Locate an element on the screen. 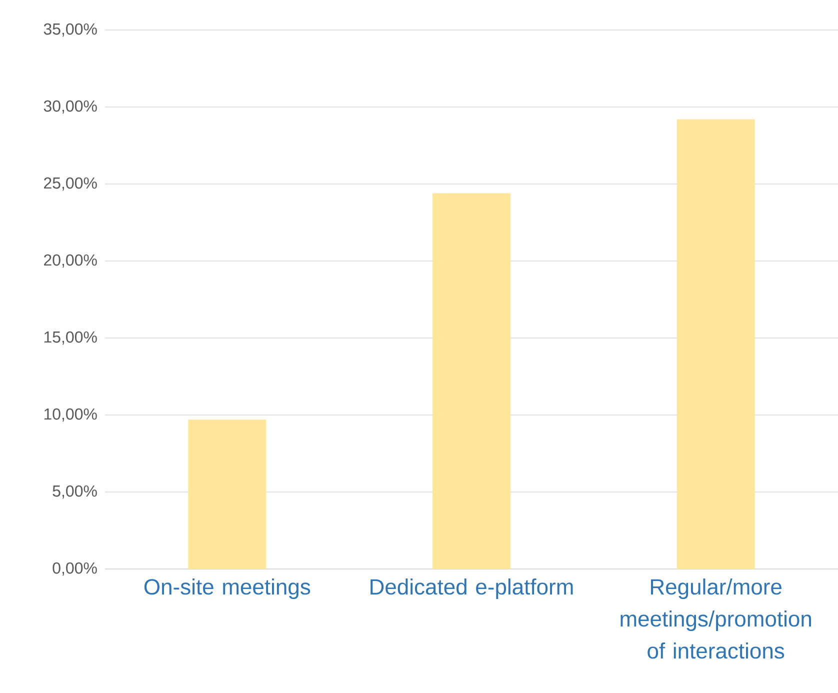 This screenshot has height=693, width=838. x-tick-label: Regular/more meetings/promotion of interactions is located at coordinates (715, 618).